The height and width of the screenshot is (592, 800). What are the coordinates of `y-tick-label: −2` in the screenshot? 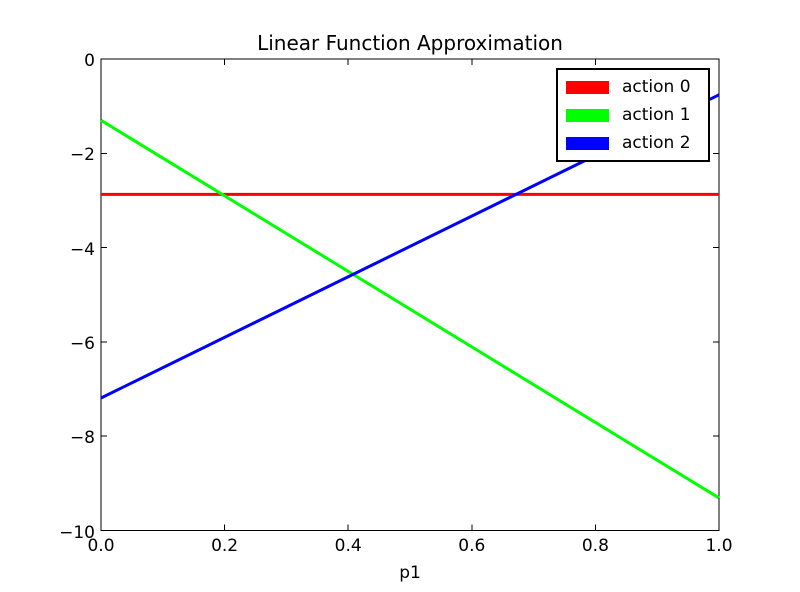 It's located at (82, 155).